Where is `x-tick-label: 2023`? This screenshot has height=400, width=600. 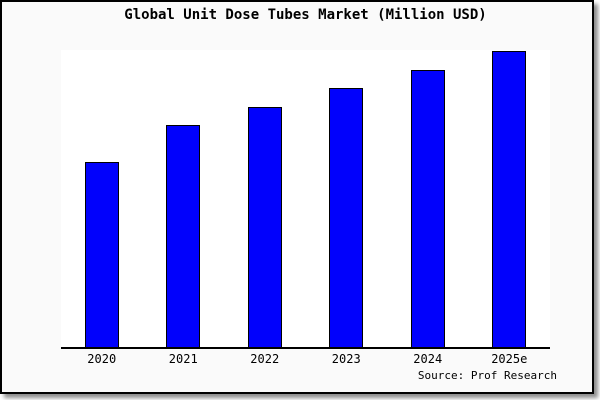 x-tick-label: 2023 is located at coordinates (346, 359).